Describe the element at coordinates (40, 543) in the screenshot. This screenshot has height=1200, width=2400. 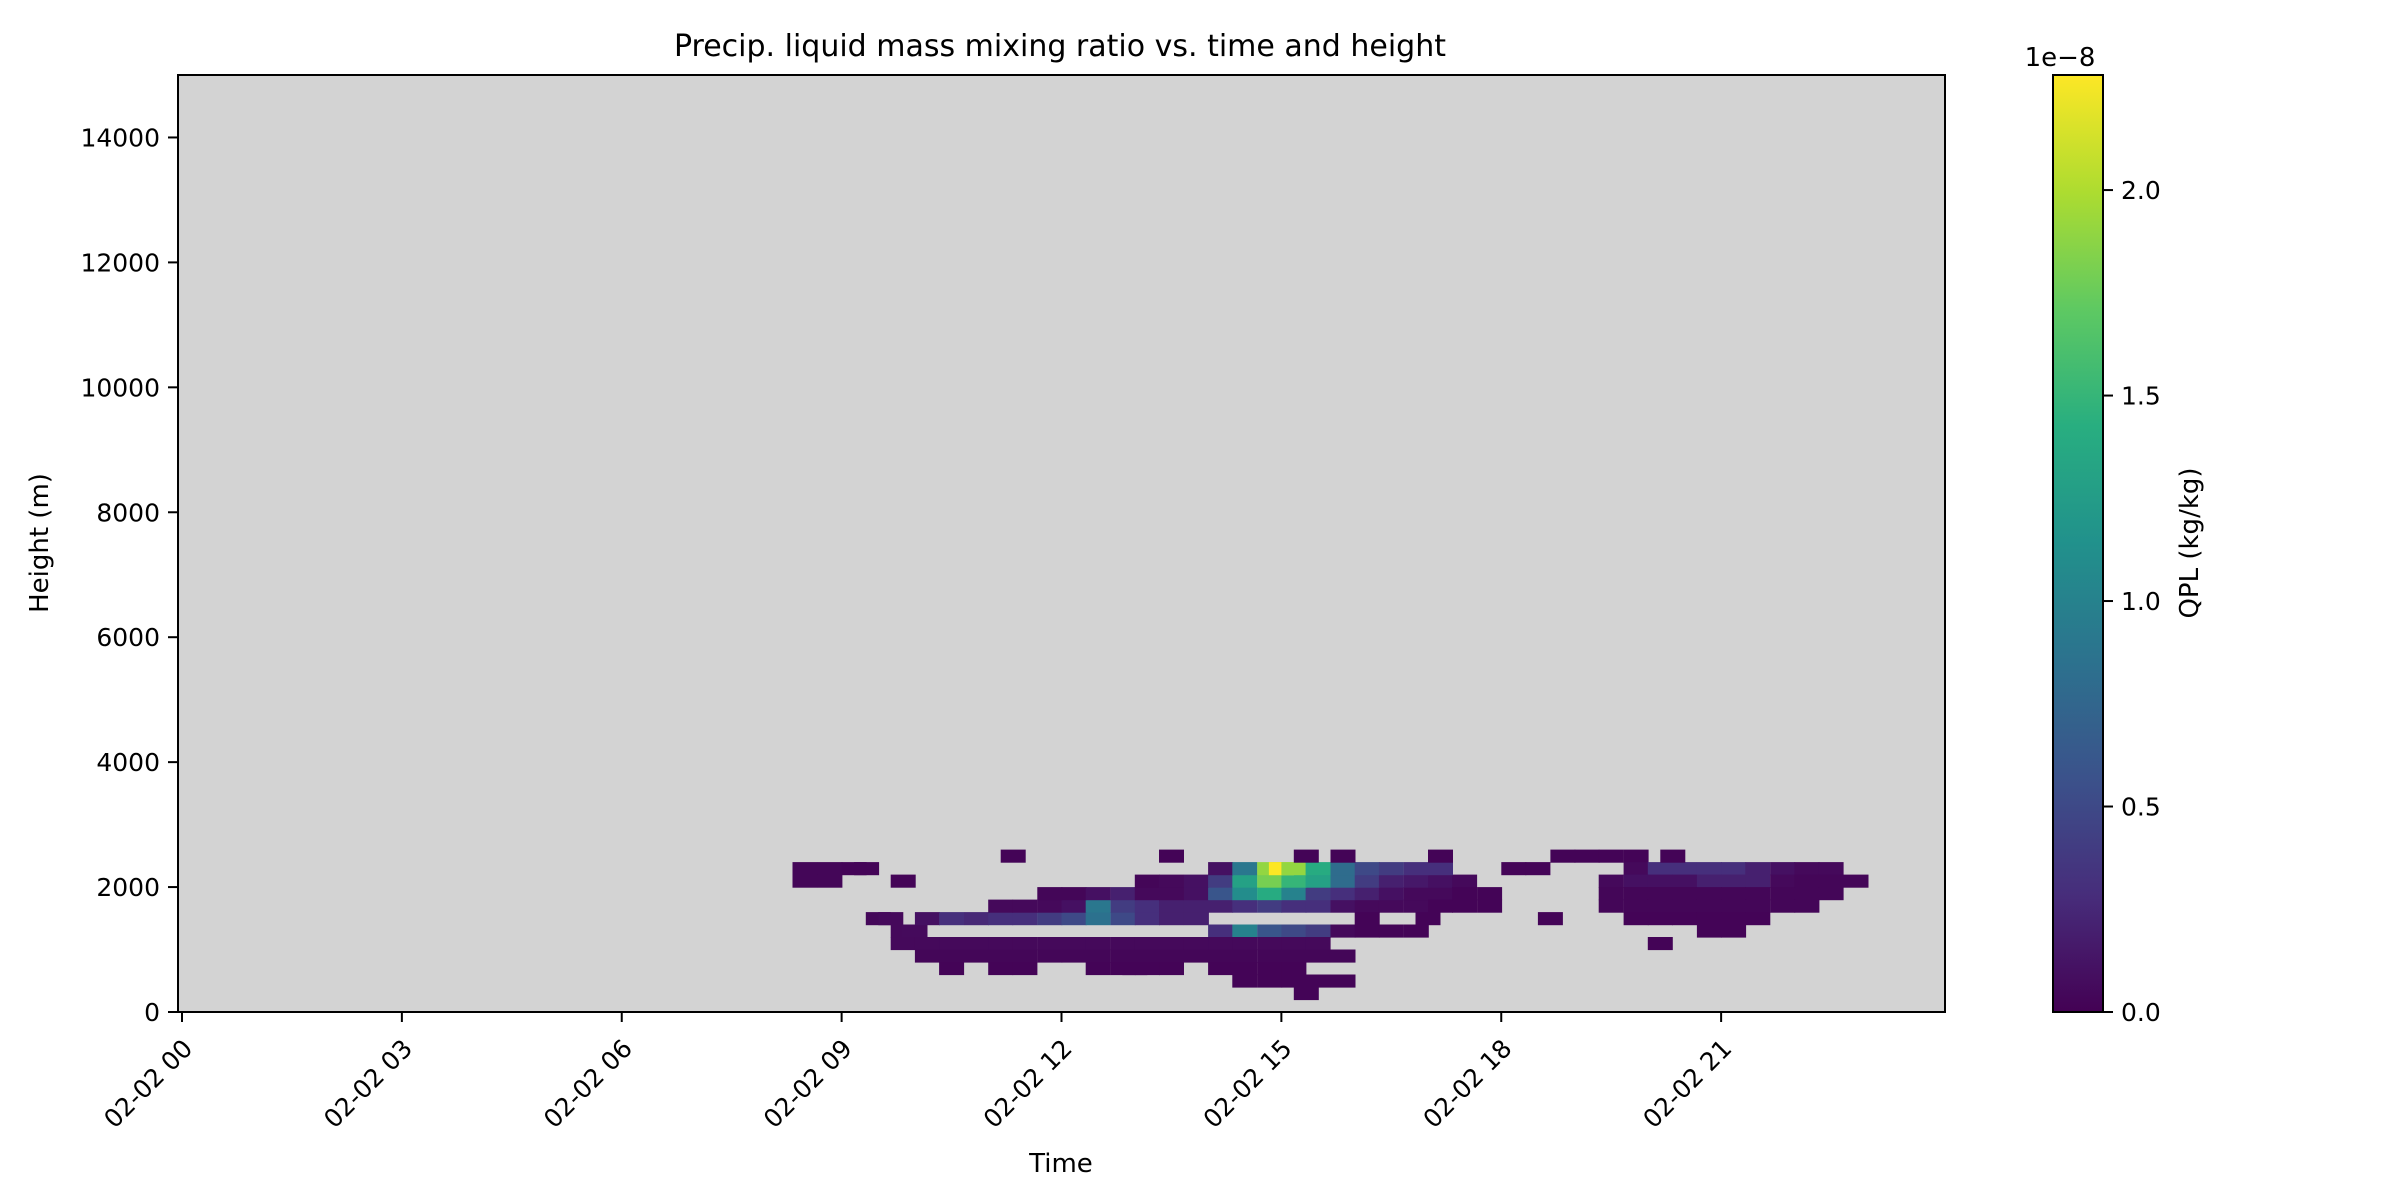
I see `y-axis-label: Height (m)` at that location.